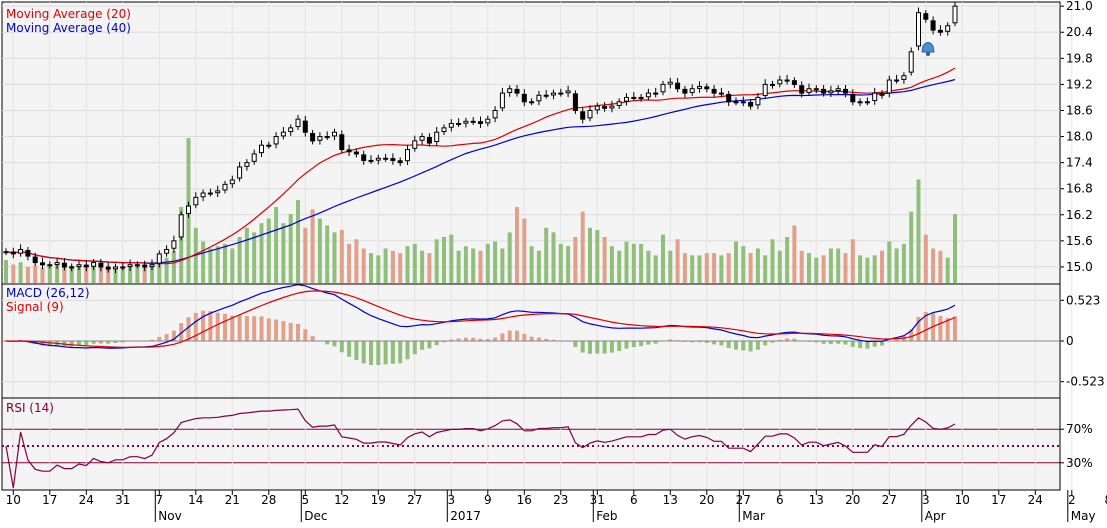  What do you see at coordinates (1079, 463) in the screenshot?
I see `rsi-y-tick-label: 30%` at bounding box center [1079, 463].